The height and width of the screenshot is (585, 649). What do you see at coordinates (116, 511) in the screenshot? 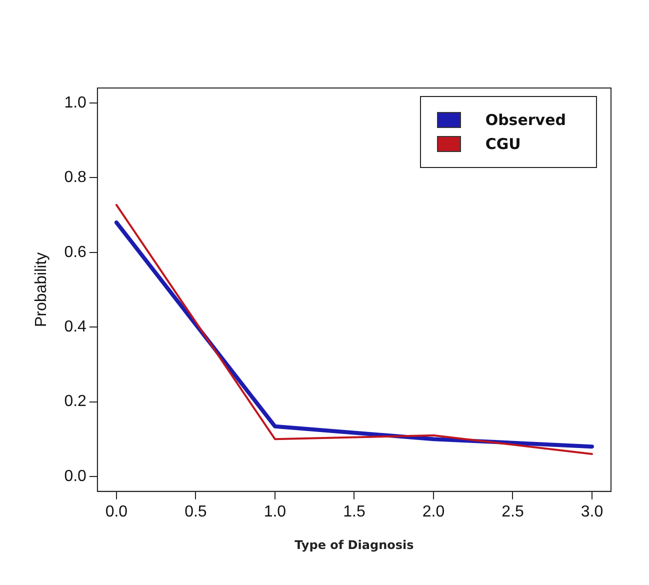
I see `x-tick-label: 0.0` at bounding box center [116, 511].